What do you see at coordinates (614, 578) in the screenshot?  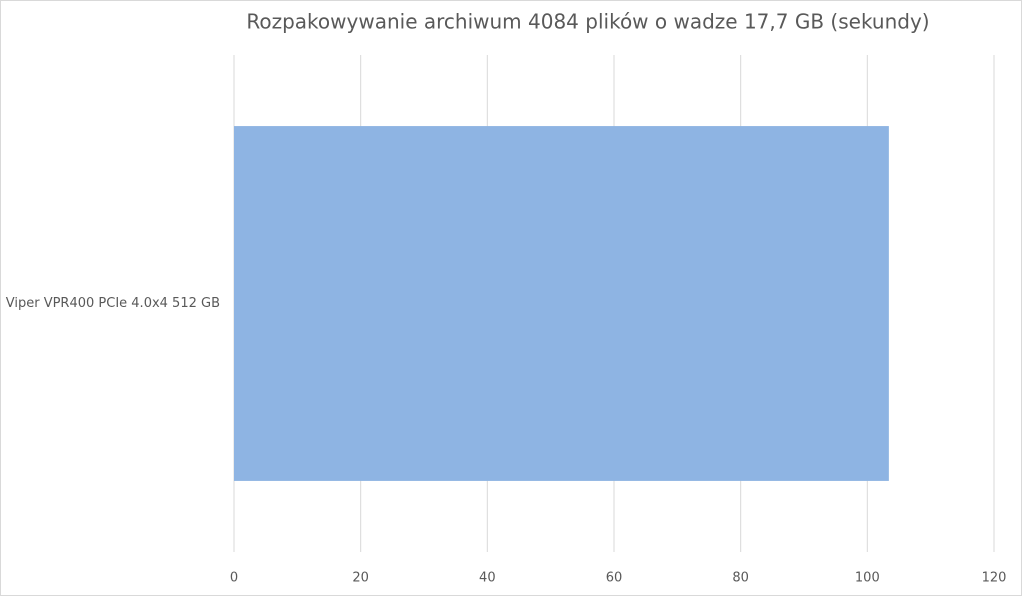 I see `x-tick-label: 60` at bounding box center [614, 578].